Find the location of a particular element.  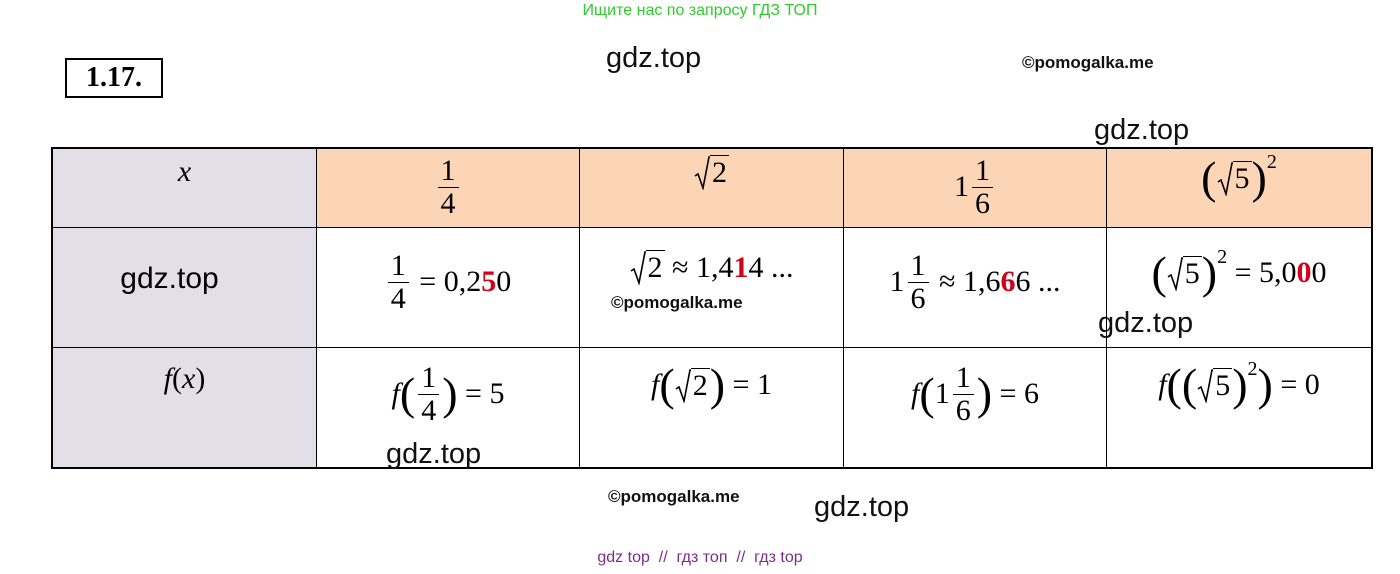

expression: x is located at coordinates (184, 172).